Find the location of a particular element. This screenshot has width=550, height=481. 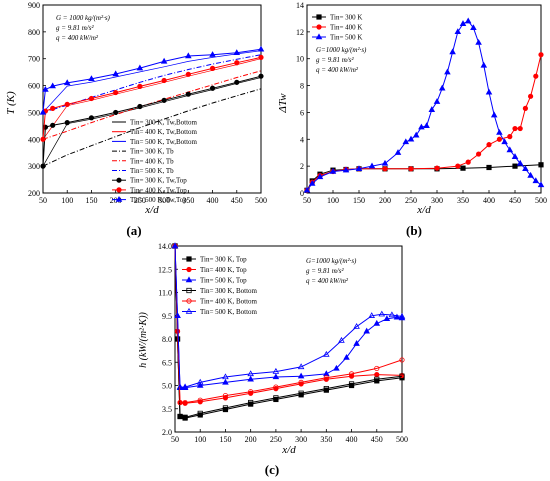

x-tick-label: 100 is located at coordinates (200, 439).